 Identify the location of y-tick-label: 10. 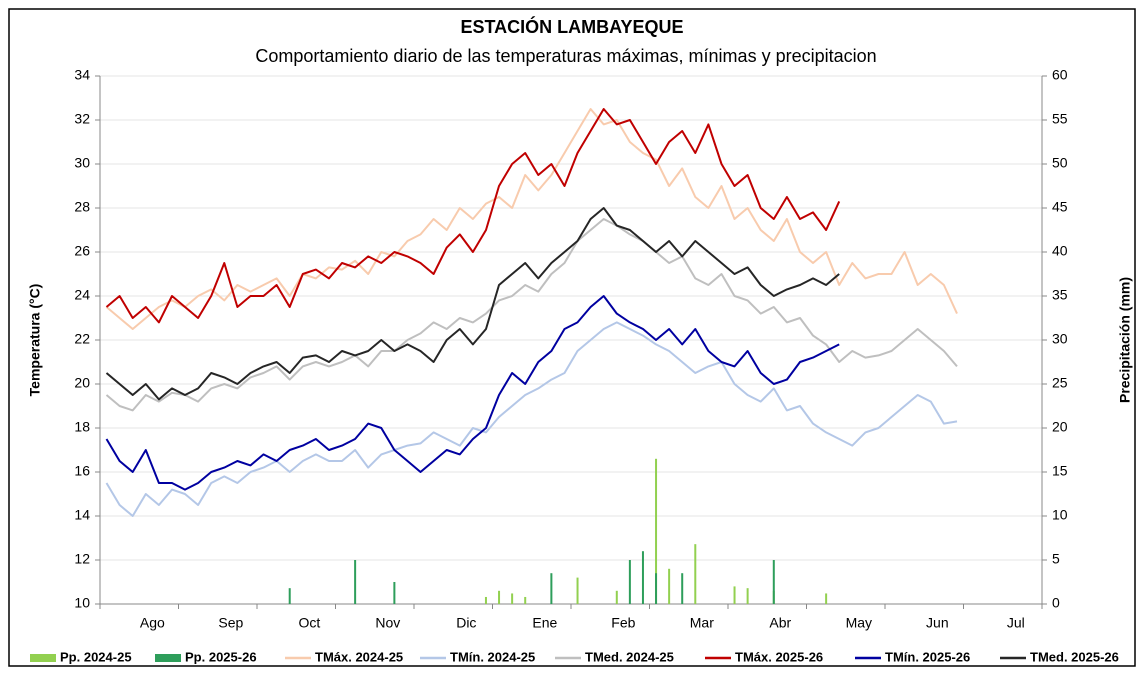
(82, 603).